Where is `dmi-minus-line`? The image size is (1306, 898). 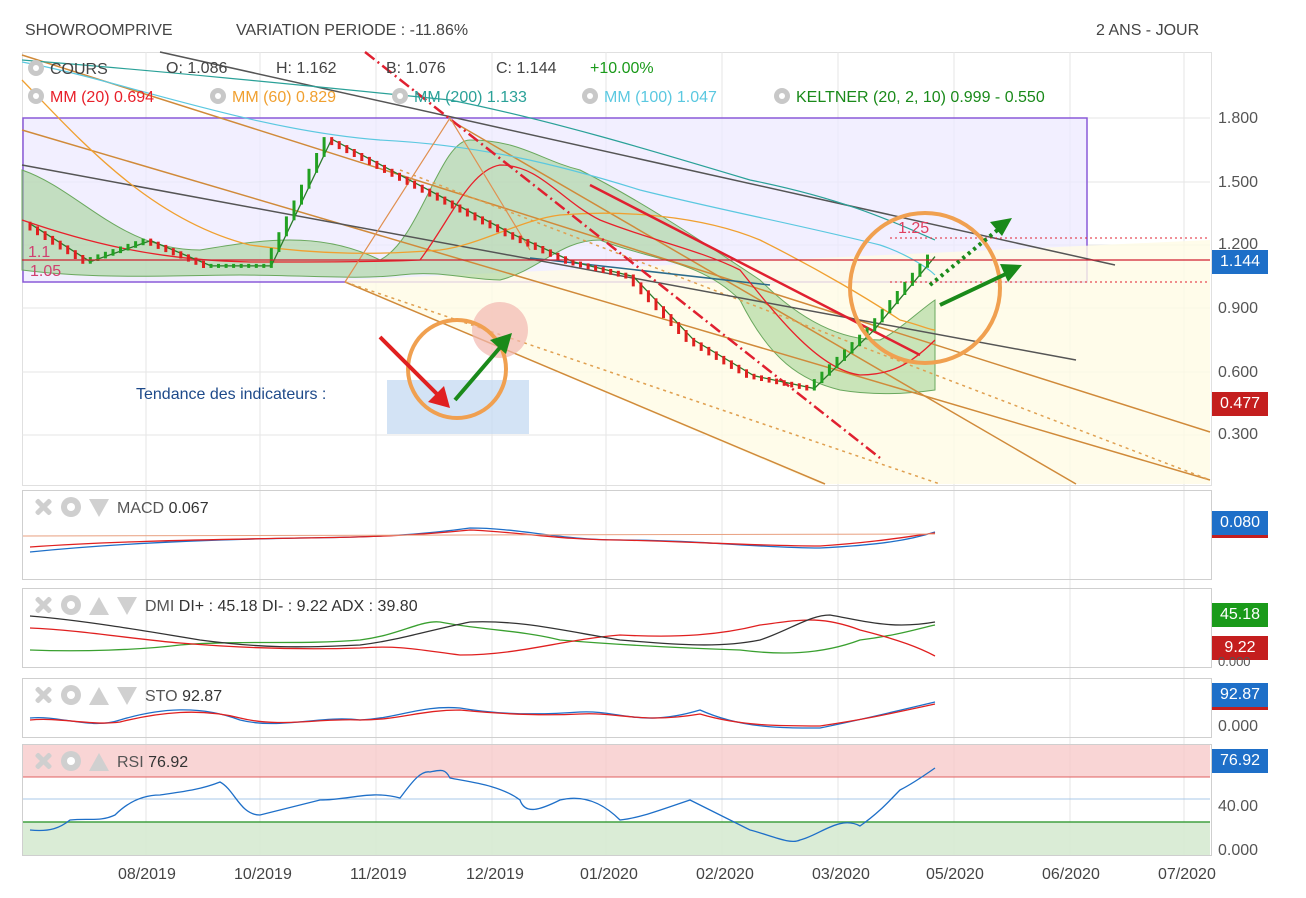 dmi-minus-line is located at coordinates (482, 638).